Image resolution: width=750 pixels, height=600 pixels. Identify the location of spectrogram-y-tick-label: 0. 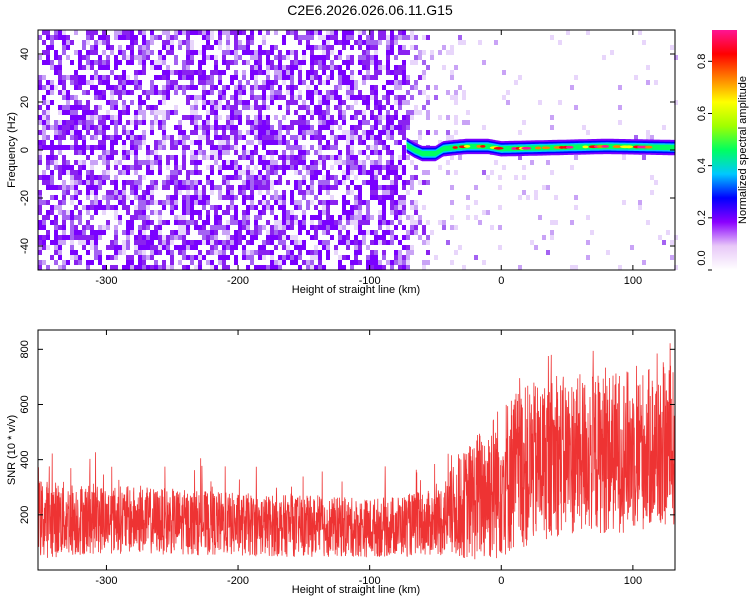
(25, 150).